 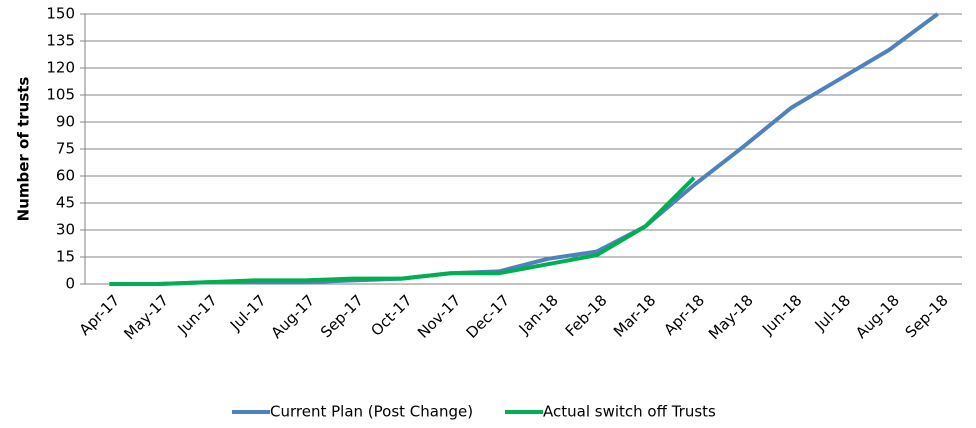 I want to click on y-tick-label: 15, so click(x=65, y=257).